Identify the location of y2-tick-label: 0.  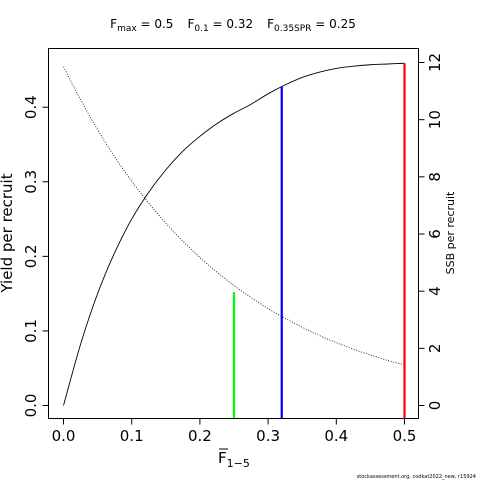
(435, 406).